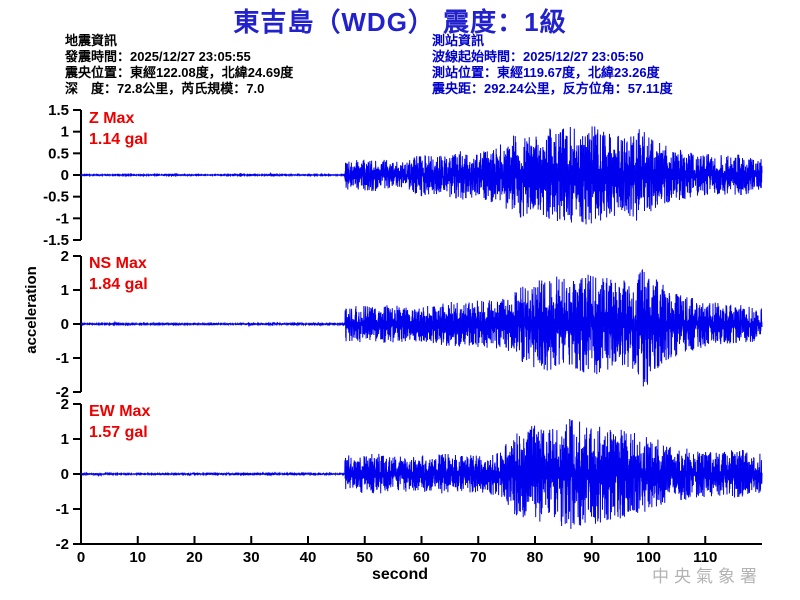  What do you see at coordinates (119, 422) in the screenshot?
I see `ew-max-label: EW Max 1.57 gal` at bounding box center [119, 422].